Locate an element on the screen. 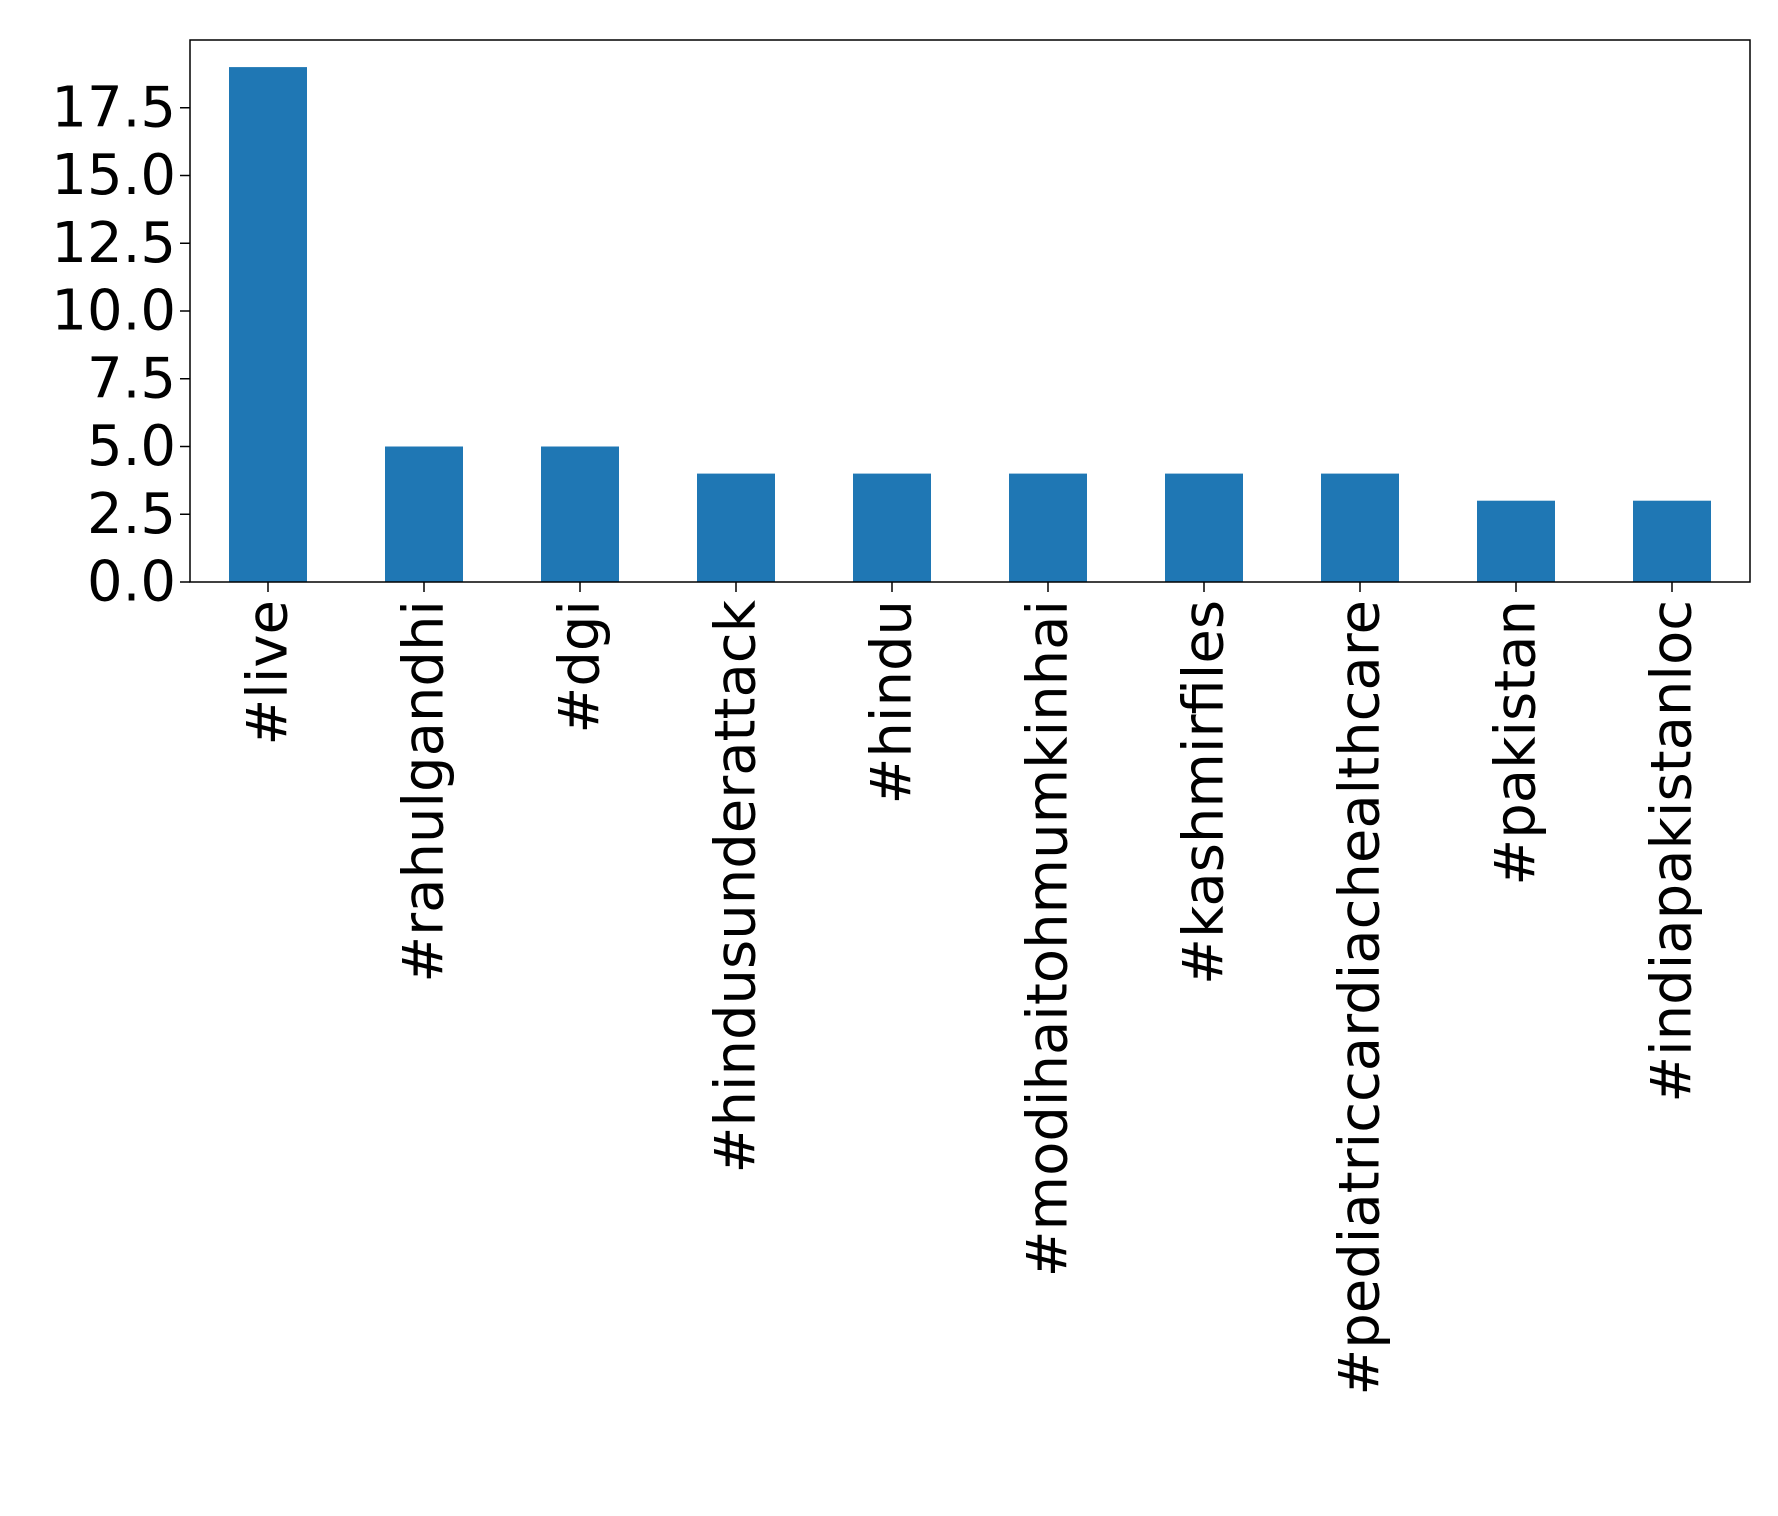 Image resolution: width=1778 pixels, height=1516 pixels. y-tick-label: 0.0 is located at coordinates (131, 582).